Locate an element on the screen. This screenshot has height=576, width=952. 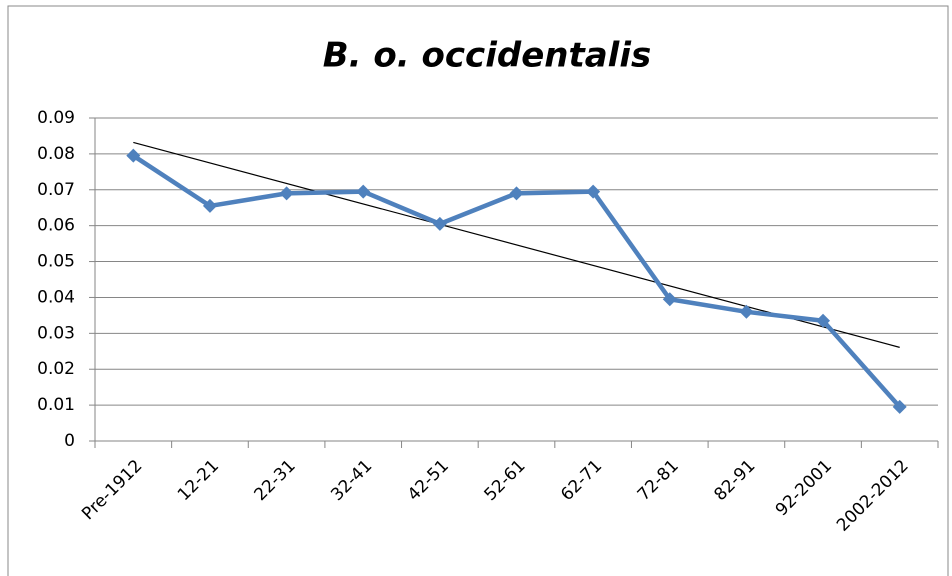
y-tick-label: 0.05 is located at coordinates (56, 262).